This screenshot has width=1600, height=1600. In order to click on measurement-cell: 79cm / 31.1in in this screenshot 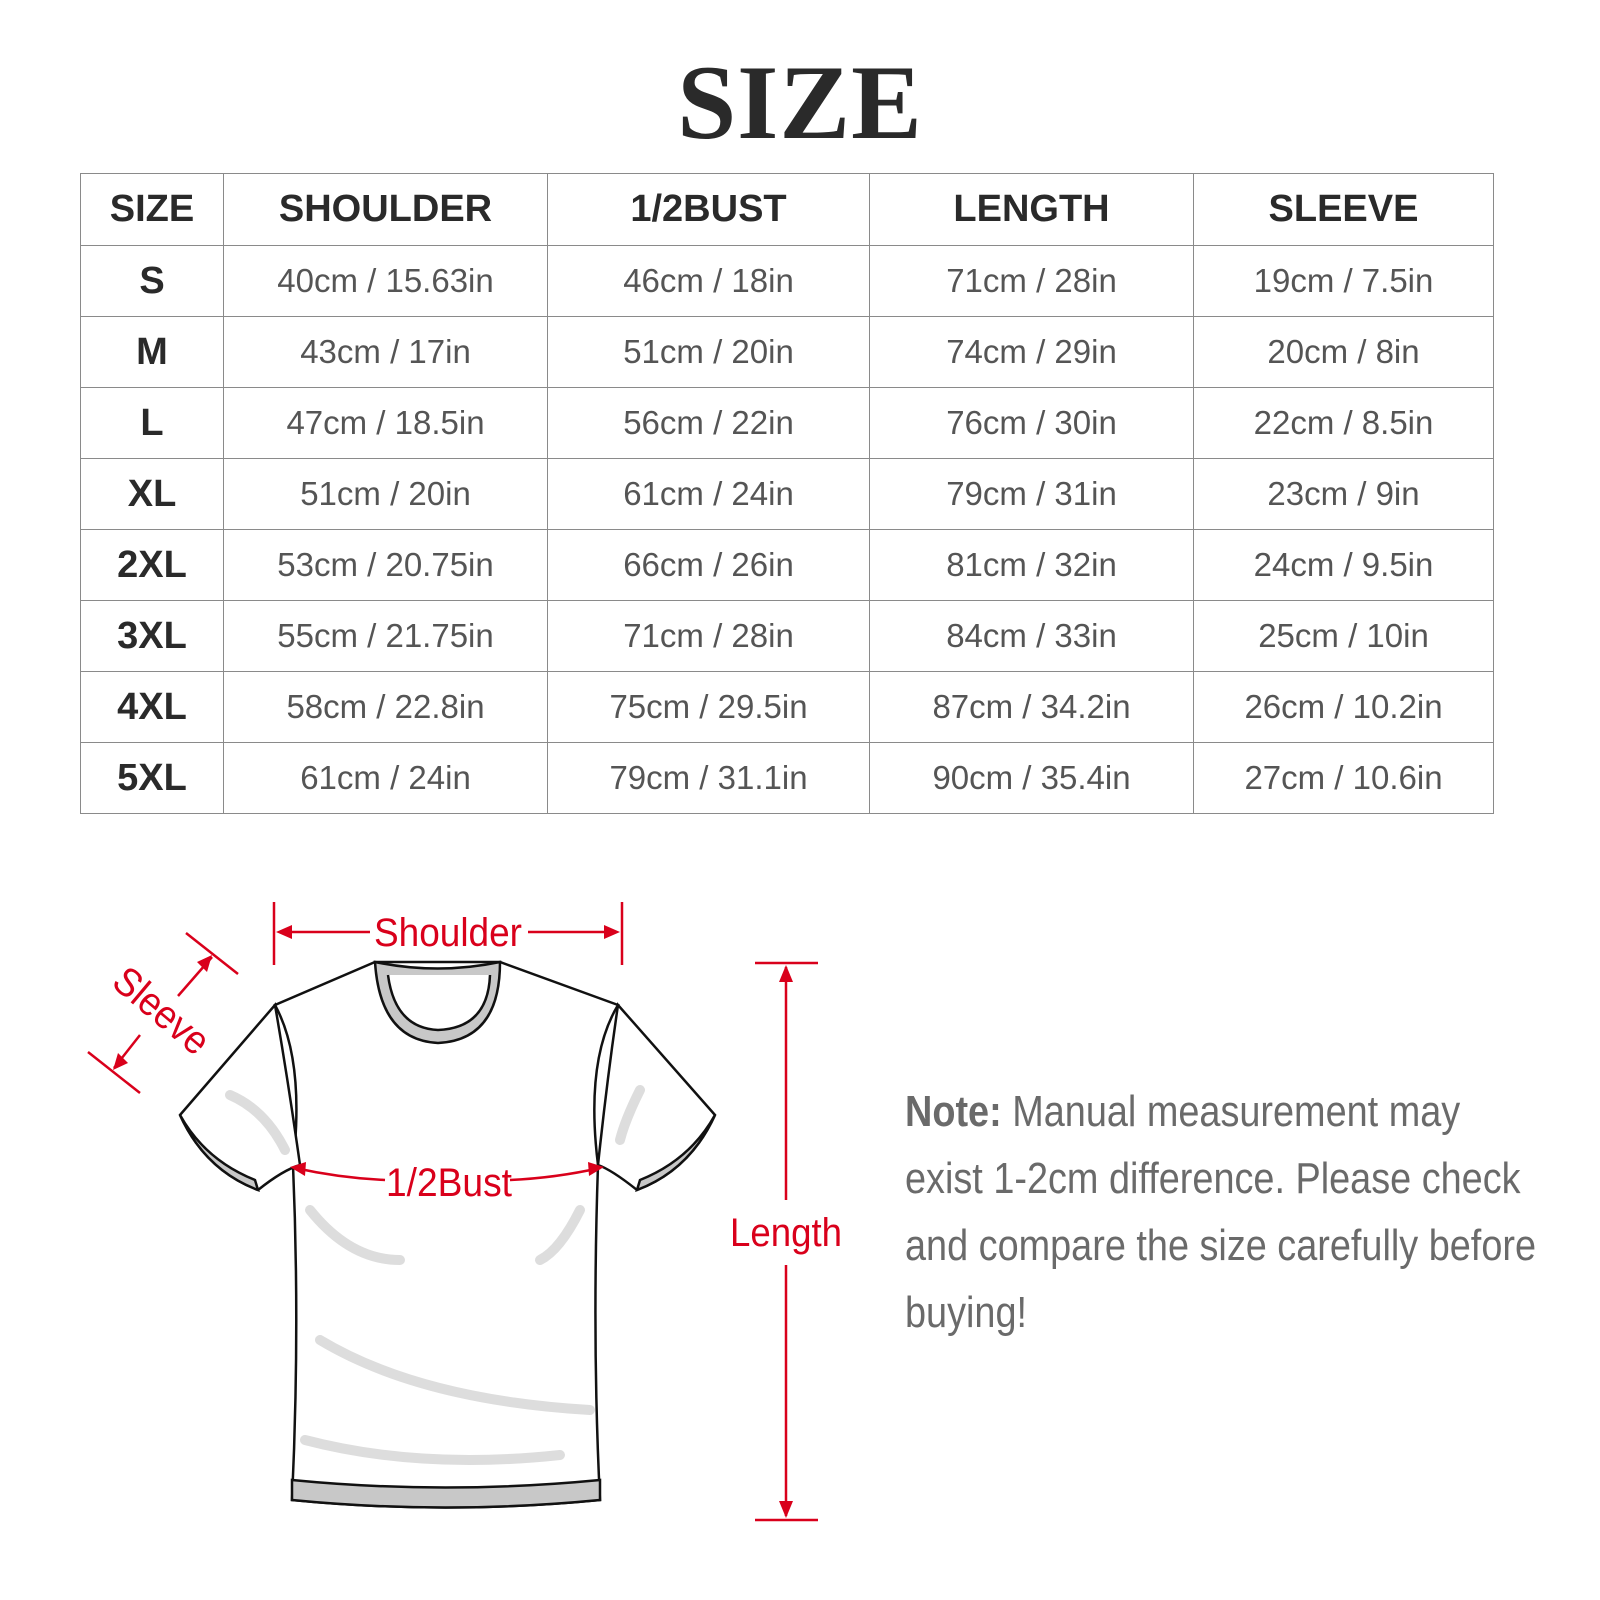, I will do `click(708, 778)`.